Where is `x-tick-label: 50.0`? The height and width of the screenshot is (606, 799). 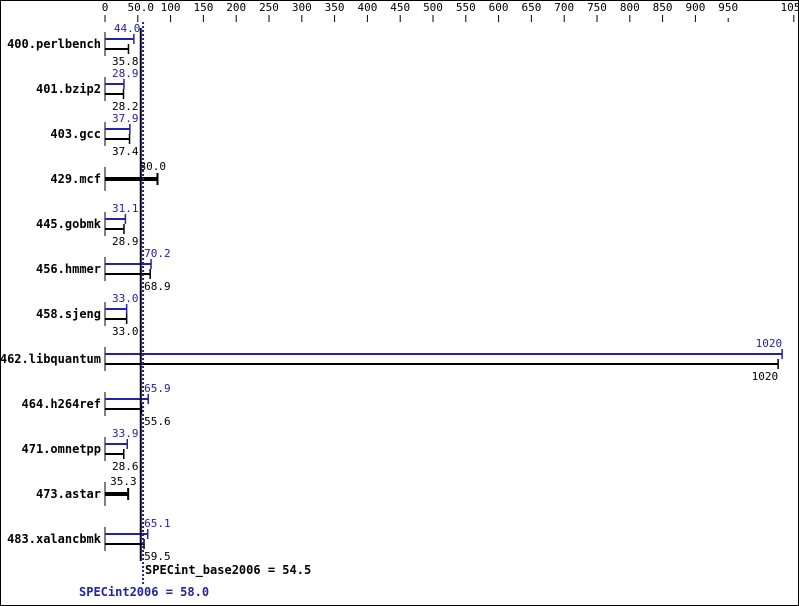
x-tick-label: 50.0 is located at coordinates (141, 7).